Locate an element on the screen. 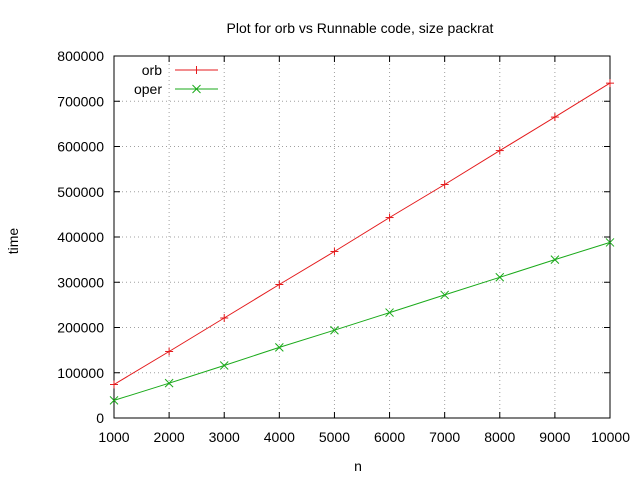 The width and height of the screenshot is (640, 485). x-tick-label: 4000 is located at coordinates (279, 437).